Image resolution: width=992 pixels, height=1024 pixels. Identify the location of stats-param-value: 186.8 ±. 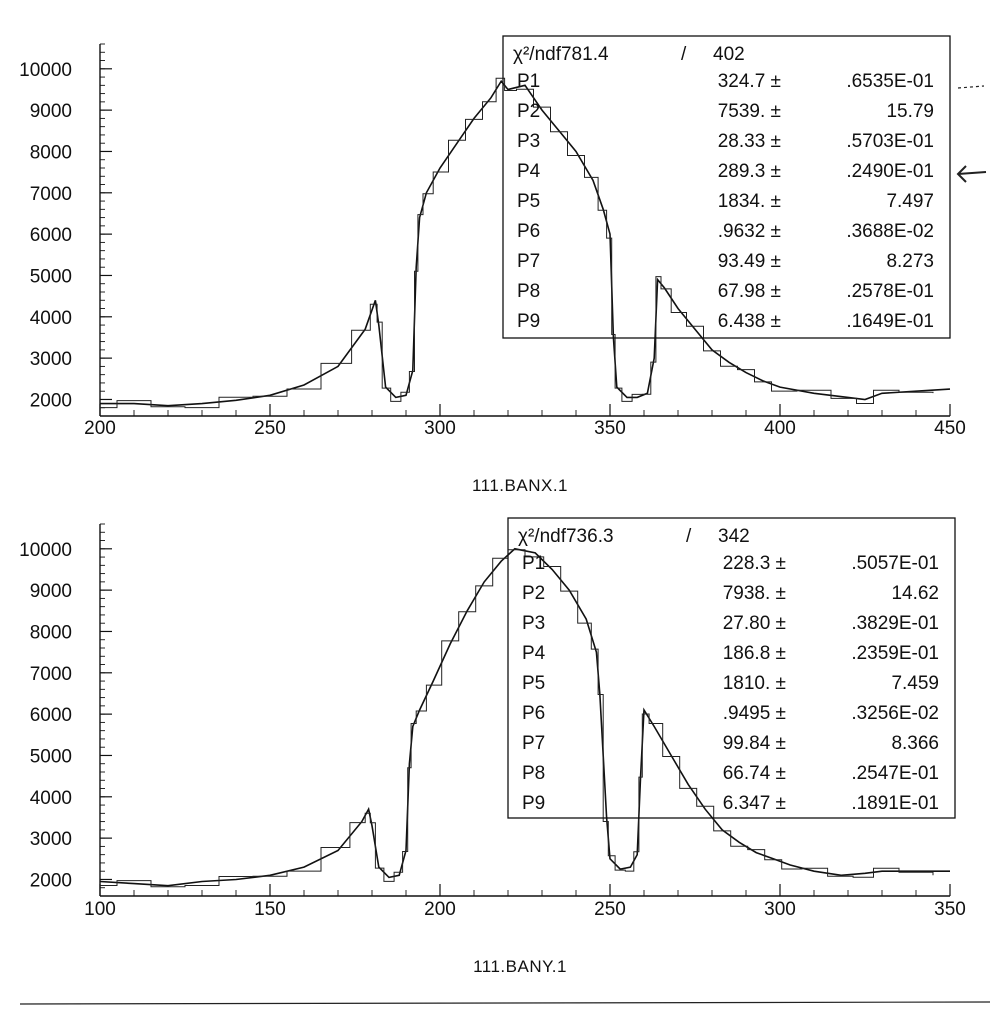
(754, 653).